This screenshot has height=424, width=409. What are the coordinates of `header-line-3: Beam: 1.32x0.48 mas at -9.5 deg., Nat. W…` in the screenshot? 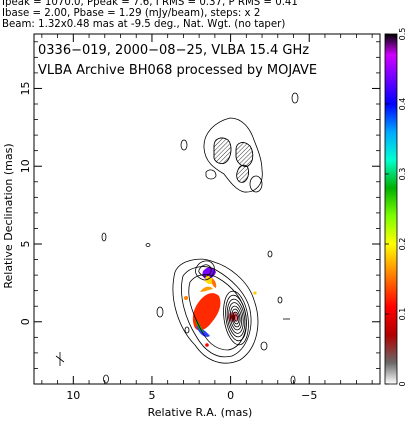 It's located at (144, 24).